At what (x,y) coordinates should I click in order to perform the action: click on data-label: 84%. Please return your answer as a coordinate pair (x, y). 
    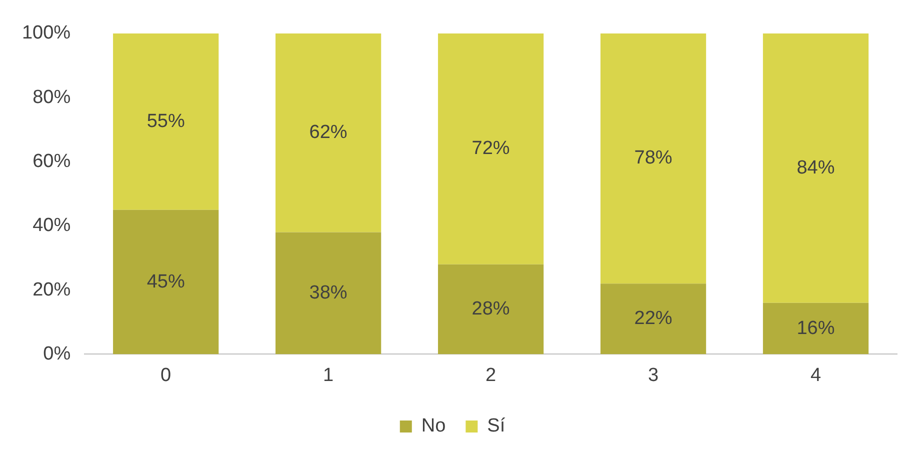
    Looking at the image, I should click on (815, 167).